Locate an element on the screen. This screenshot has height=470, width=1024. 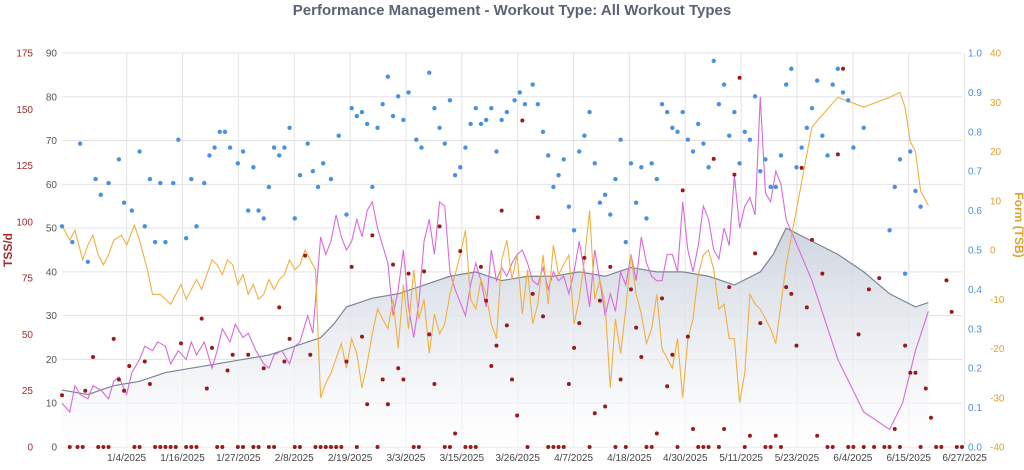
x-tick-13: 6/4/2025 is located at coordinates (852, 458).